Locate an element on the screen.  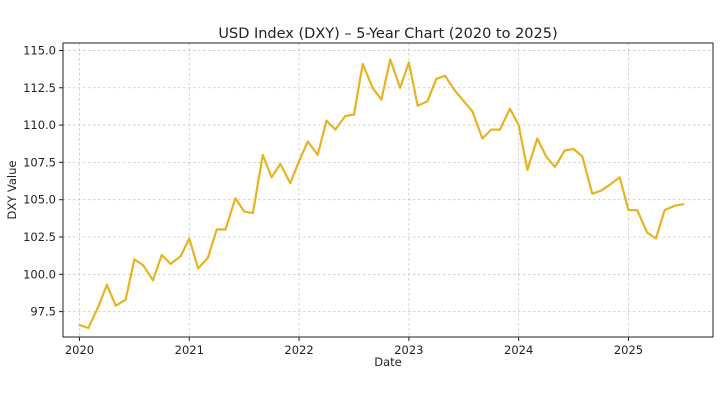
y-tick-label: 107.5 is located at coordinates (39, 162).